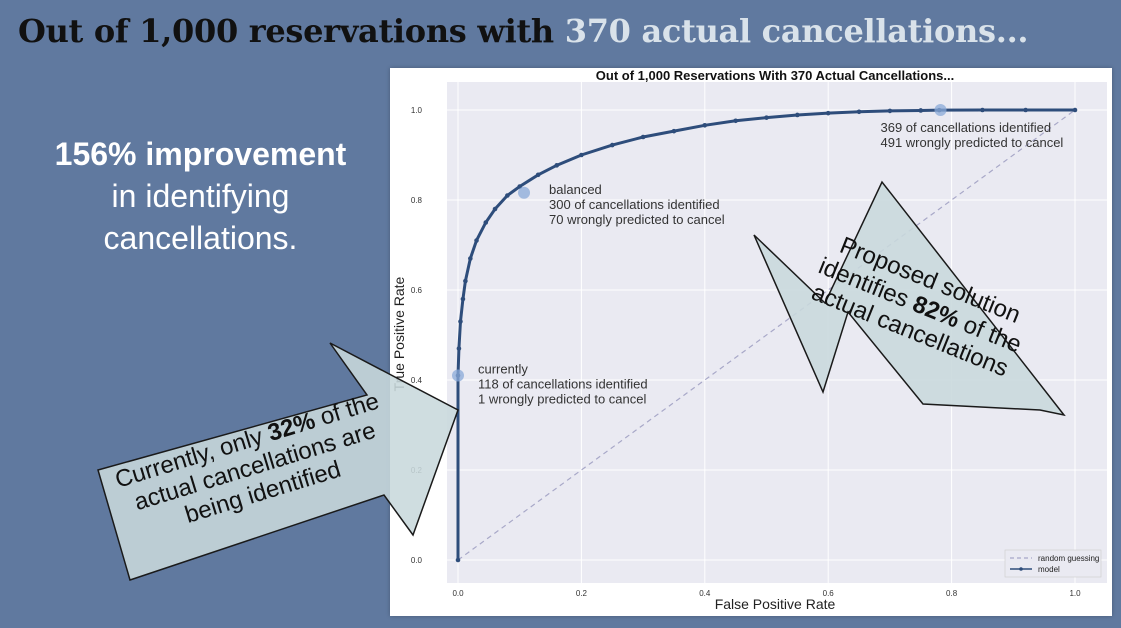 The height and width of the screenshot is (628, 1121). What do you see at coordinates (200, 154) in the screenshot?
I see `improvement-headline: 156% improvement` at bounding box center [200, 154].